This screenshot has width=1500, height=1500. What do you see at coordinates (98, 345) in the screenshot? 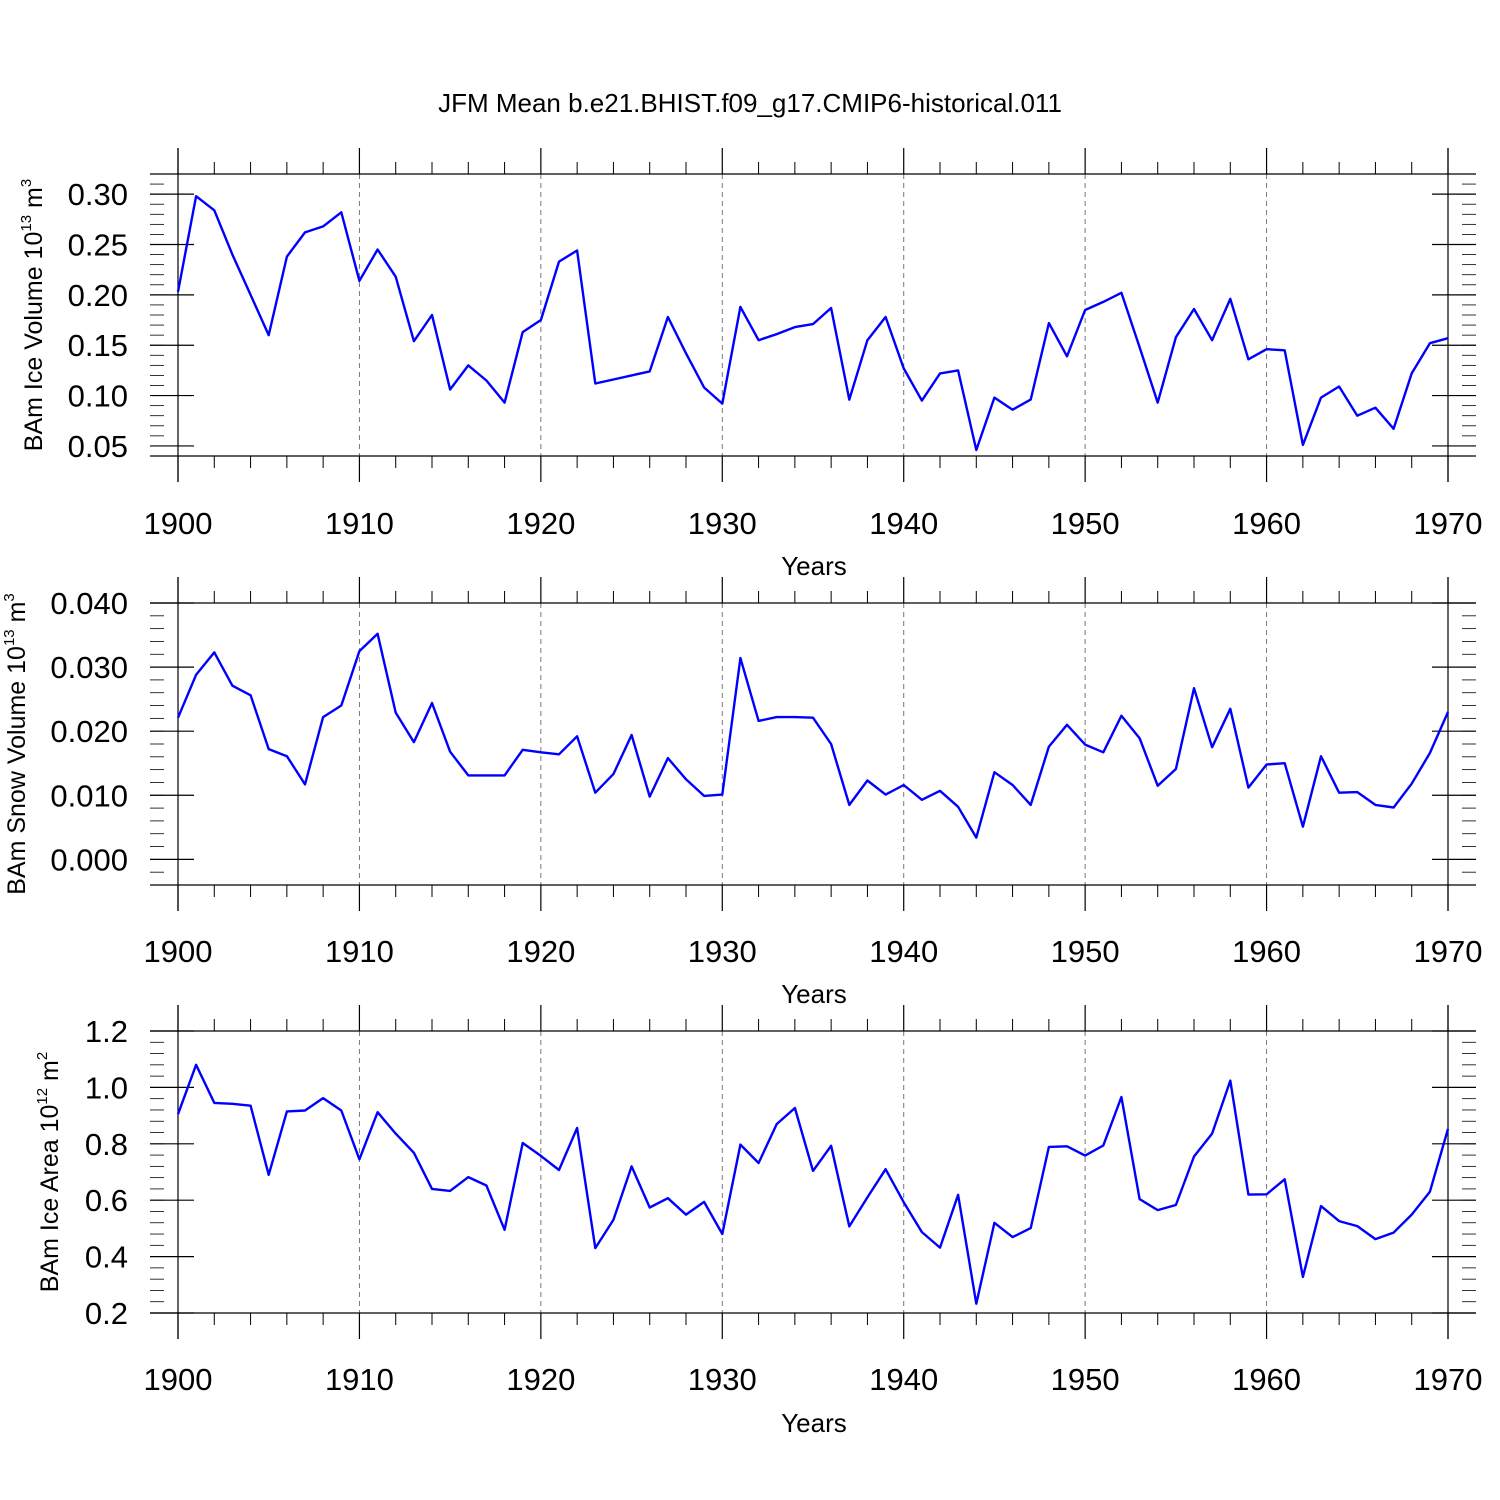
I see `ytick-label: 0.15` at bounding box center [98, 345].